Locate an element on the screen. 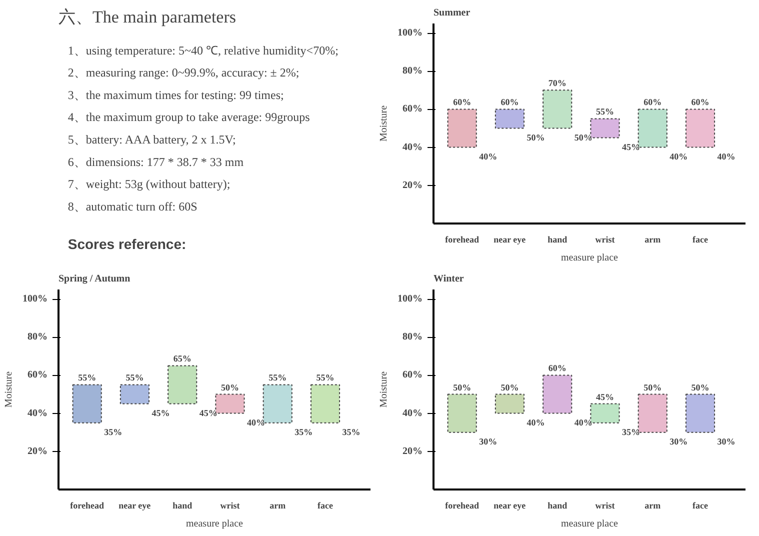 Image resolution: width=759 pixels, height=536 pixels. text: 6、dimensions: 177 * 38.7 * 33 mm is located at coordinates (156, 161).